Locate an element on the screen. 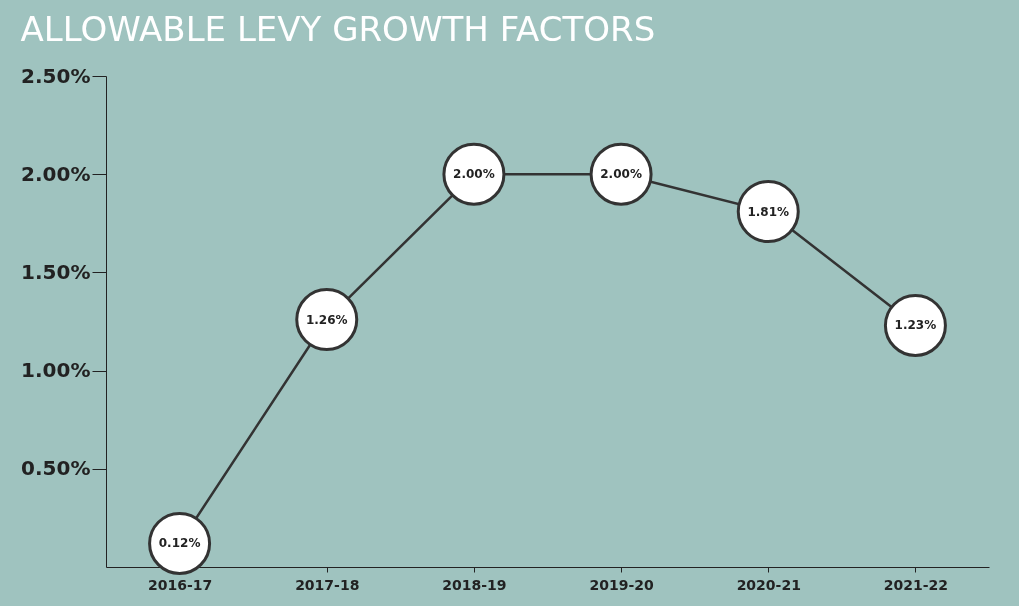 Image resolution: width=1019 pixels, height=606 pixels. text: 0.12% is located at coordinates (179, 543).